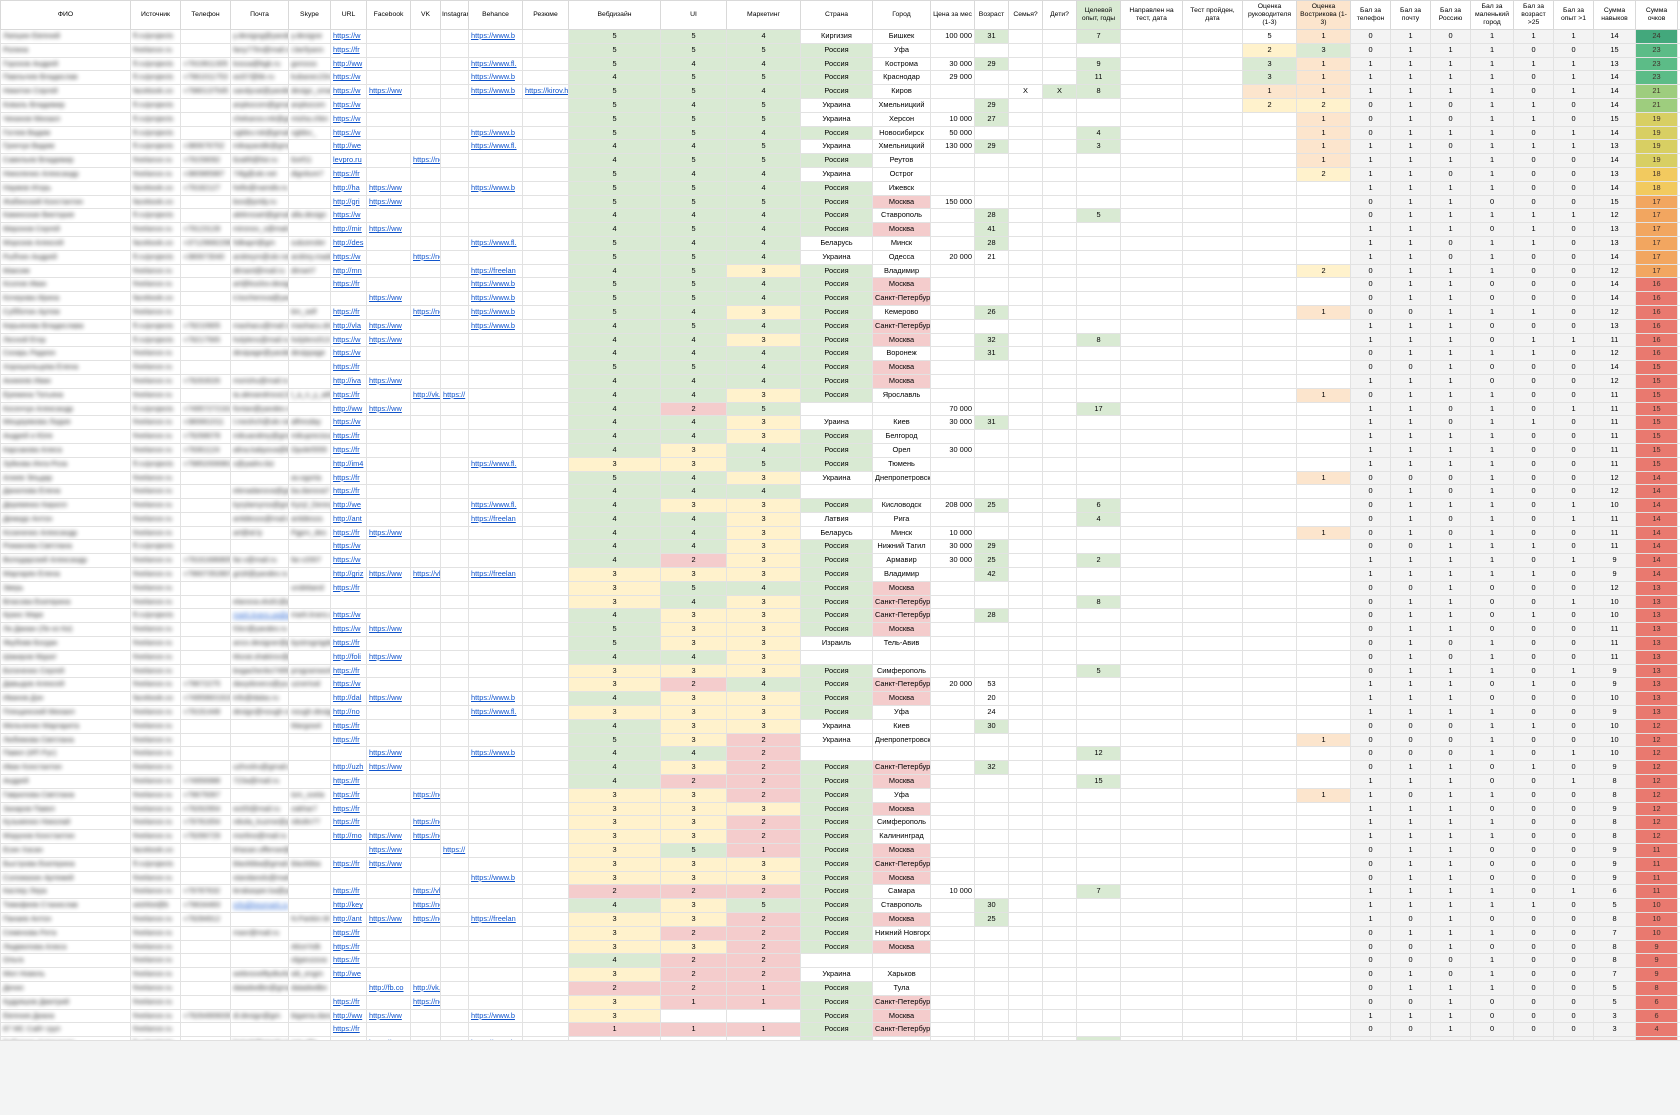 The image size is (1680, 1115). What do you see at coordinates (901, 547) in the screenshot?
I see `cell-city: Нижний Тагил` at bounding box center [901, 547].